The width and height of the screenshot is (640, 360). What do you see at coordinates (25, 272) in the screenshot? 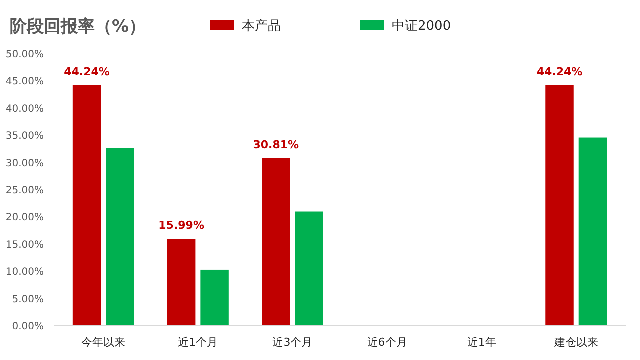
I see `y-tick-label: 10.00%` at bounding box center [25, 272].